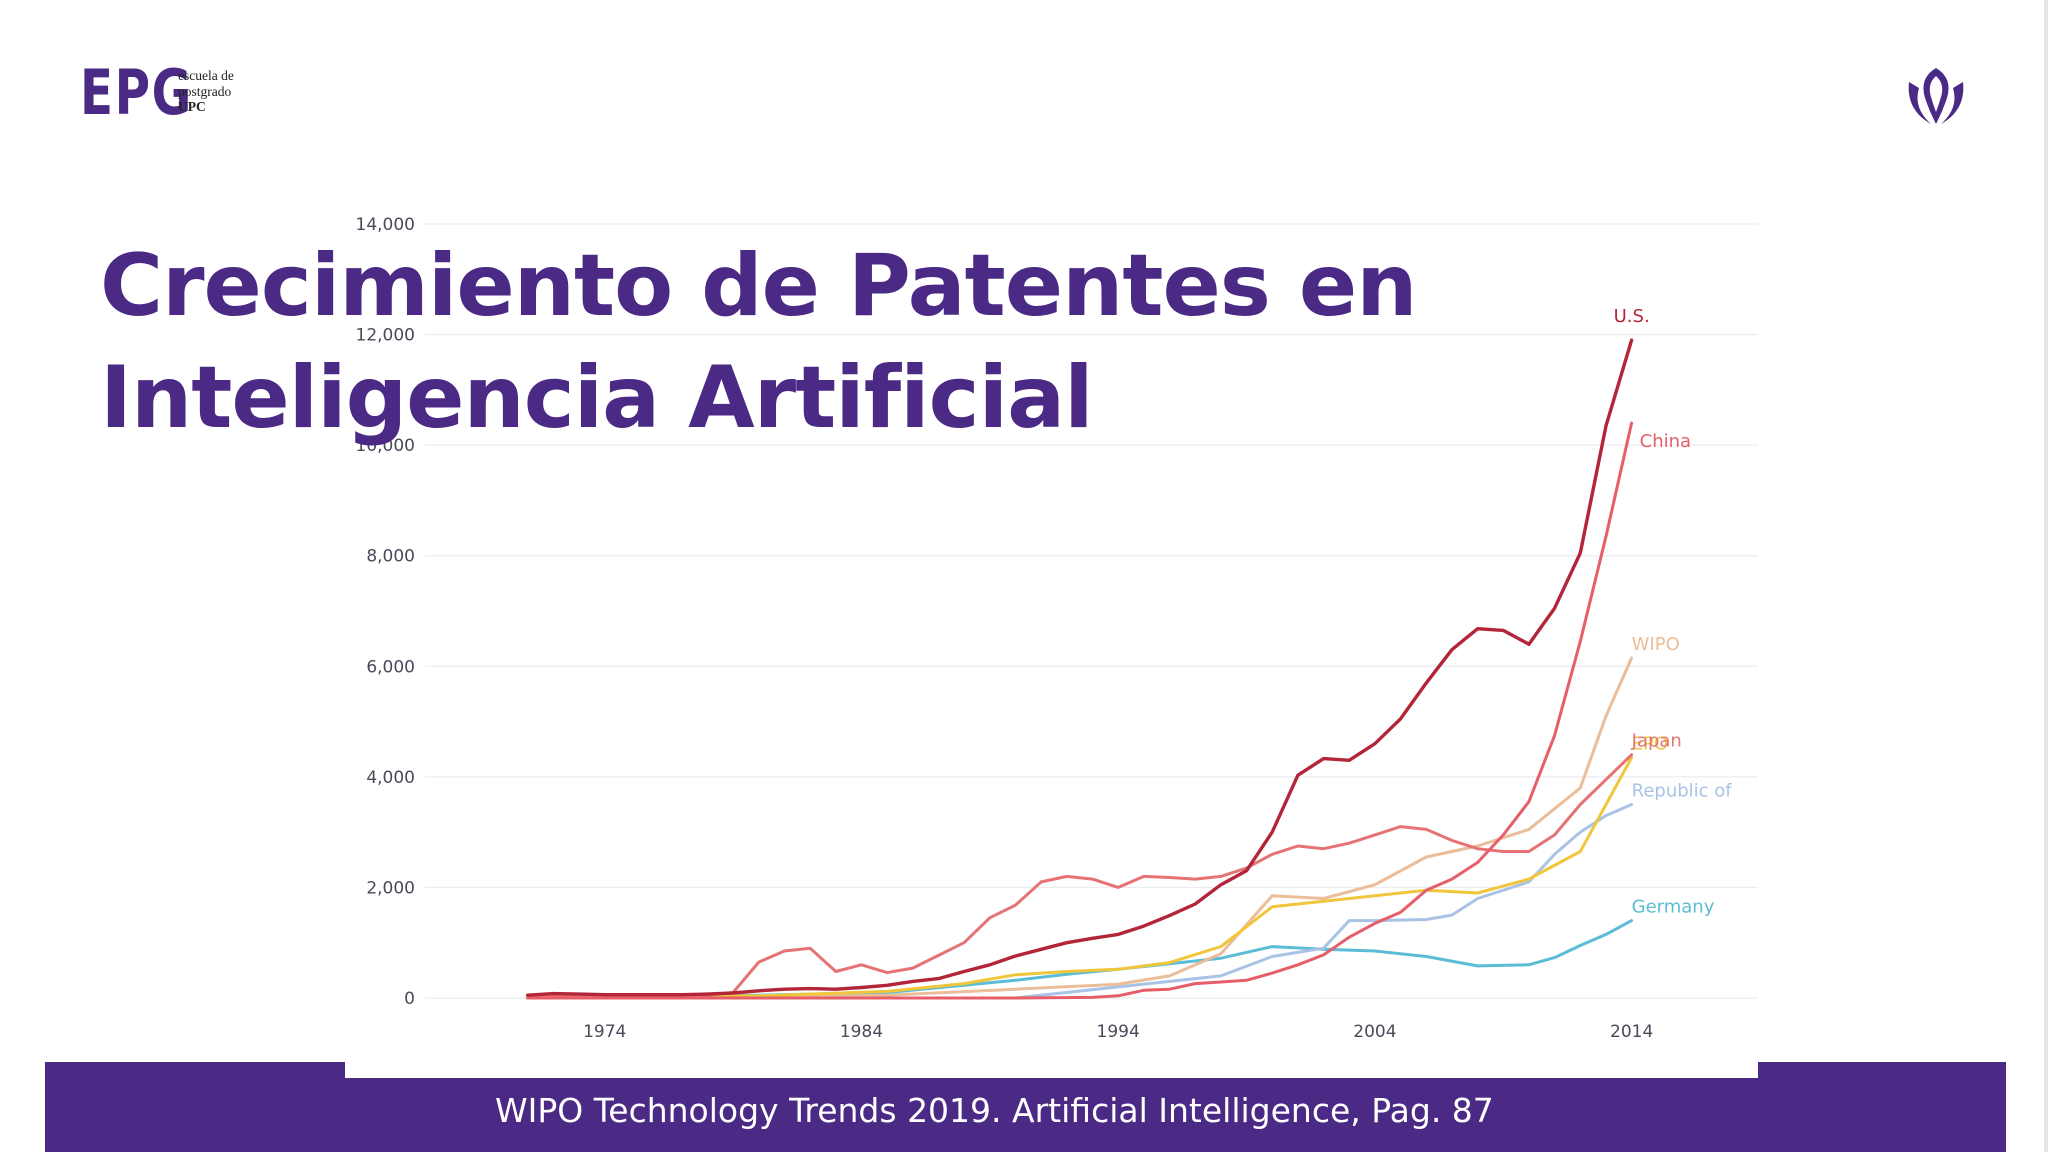 This screenshot has width=2048, height=1152. What do you see at coordinates (390, 888) in the screenshot?
I see `y-tick-label: 2,000` at bounding box center [390, 888].